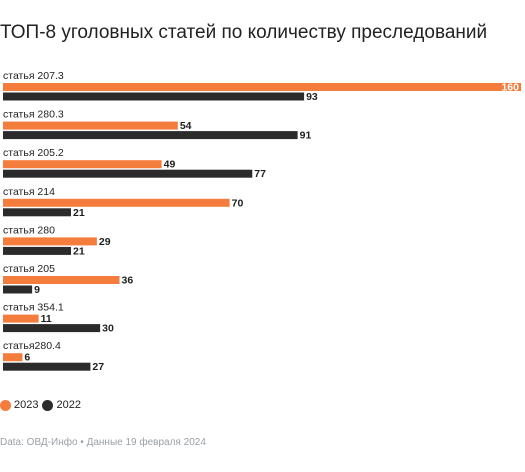 The height and width of the screenshot is (472, 525). Describe the element at coordinates (32, 346) in the screenshot. I see `category-label: статья280.4` at that location.